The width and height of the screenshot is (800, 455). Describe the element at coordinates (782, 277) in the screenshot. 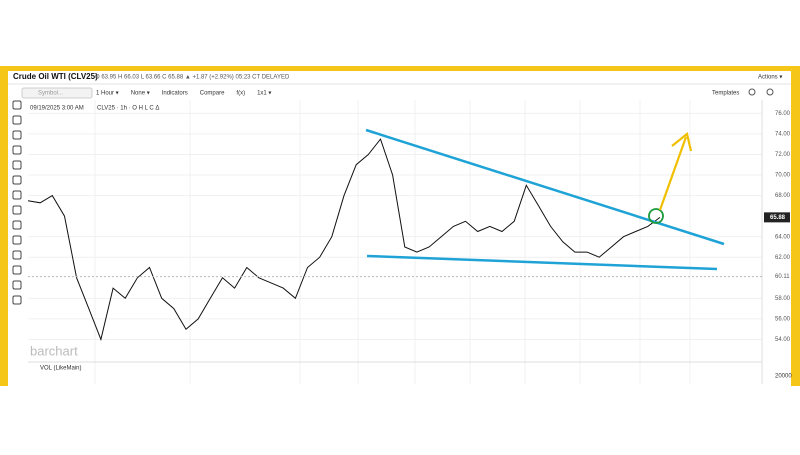

I see `marker-label: 60.11` at that location.